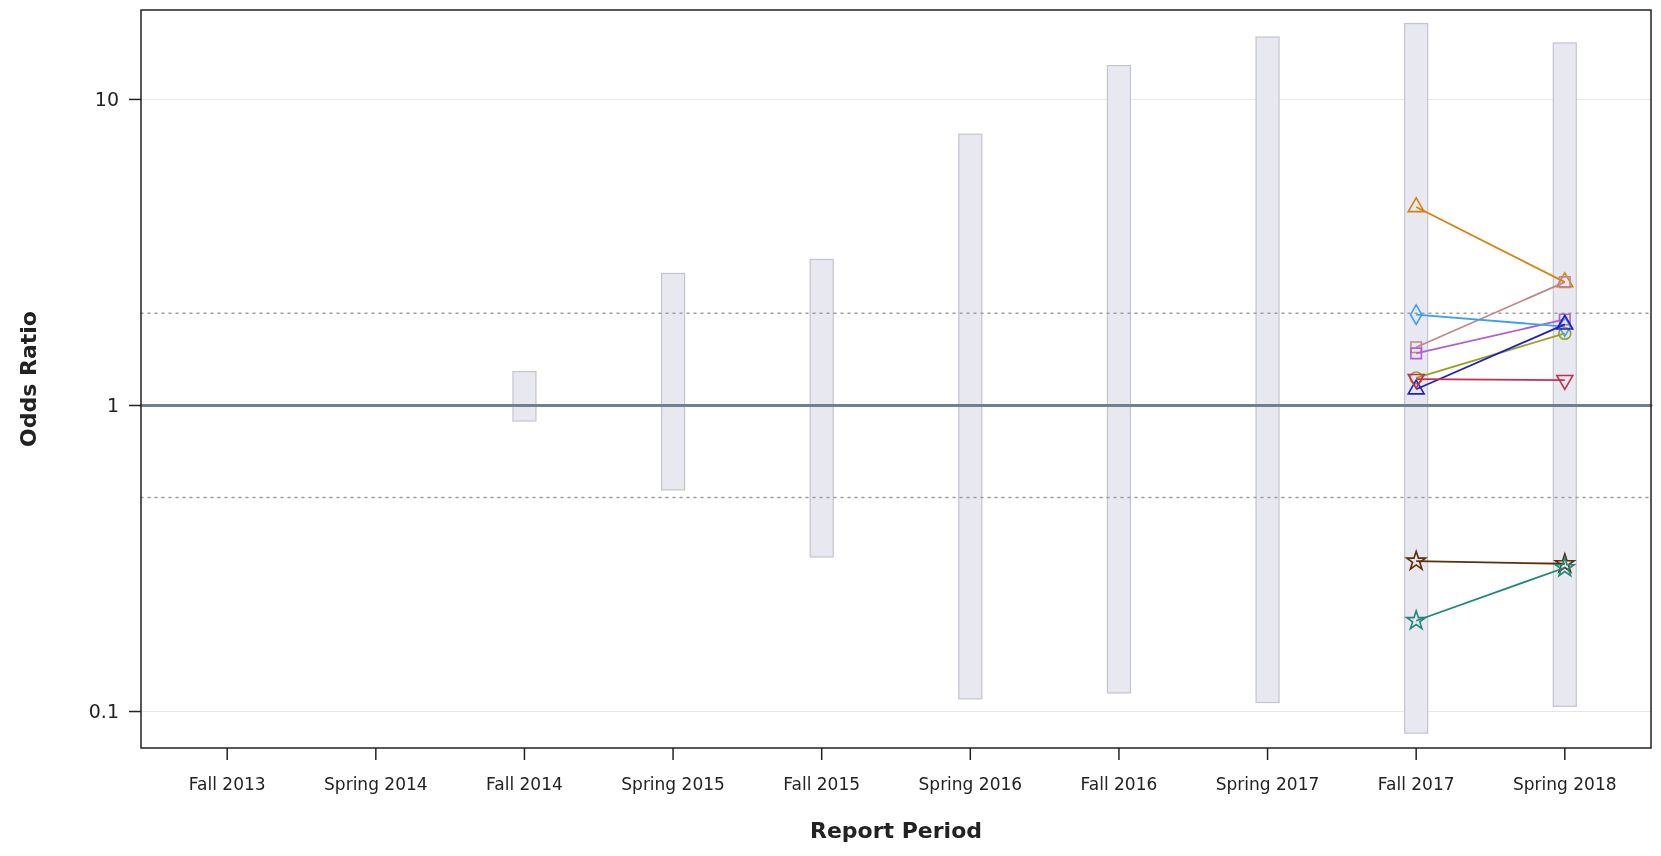 The image size is (1661, 856). What do you see at coordinates (970, 784) in the screenshot?
I see `x-tick-label: Spring 2016` at bounding box center [970, 784].